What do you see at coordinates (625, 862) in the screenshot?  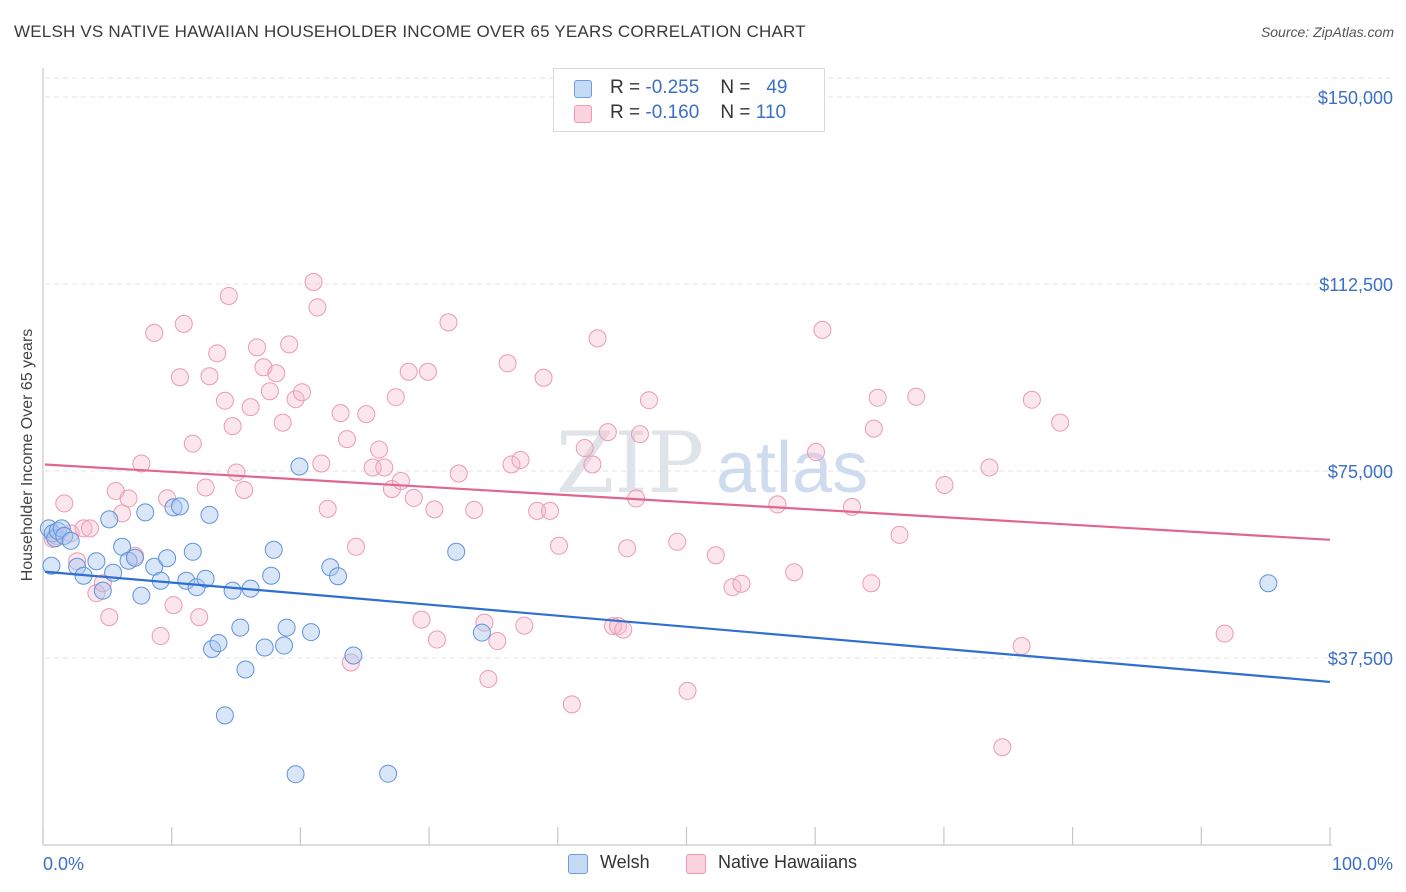 I see `legend-welsh-label: Welsh` at bounding box center [625, 862].